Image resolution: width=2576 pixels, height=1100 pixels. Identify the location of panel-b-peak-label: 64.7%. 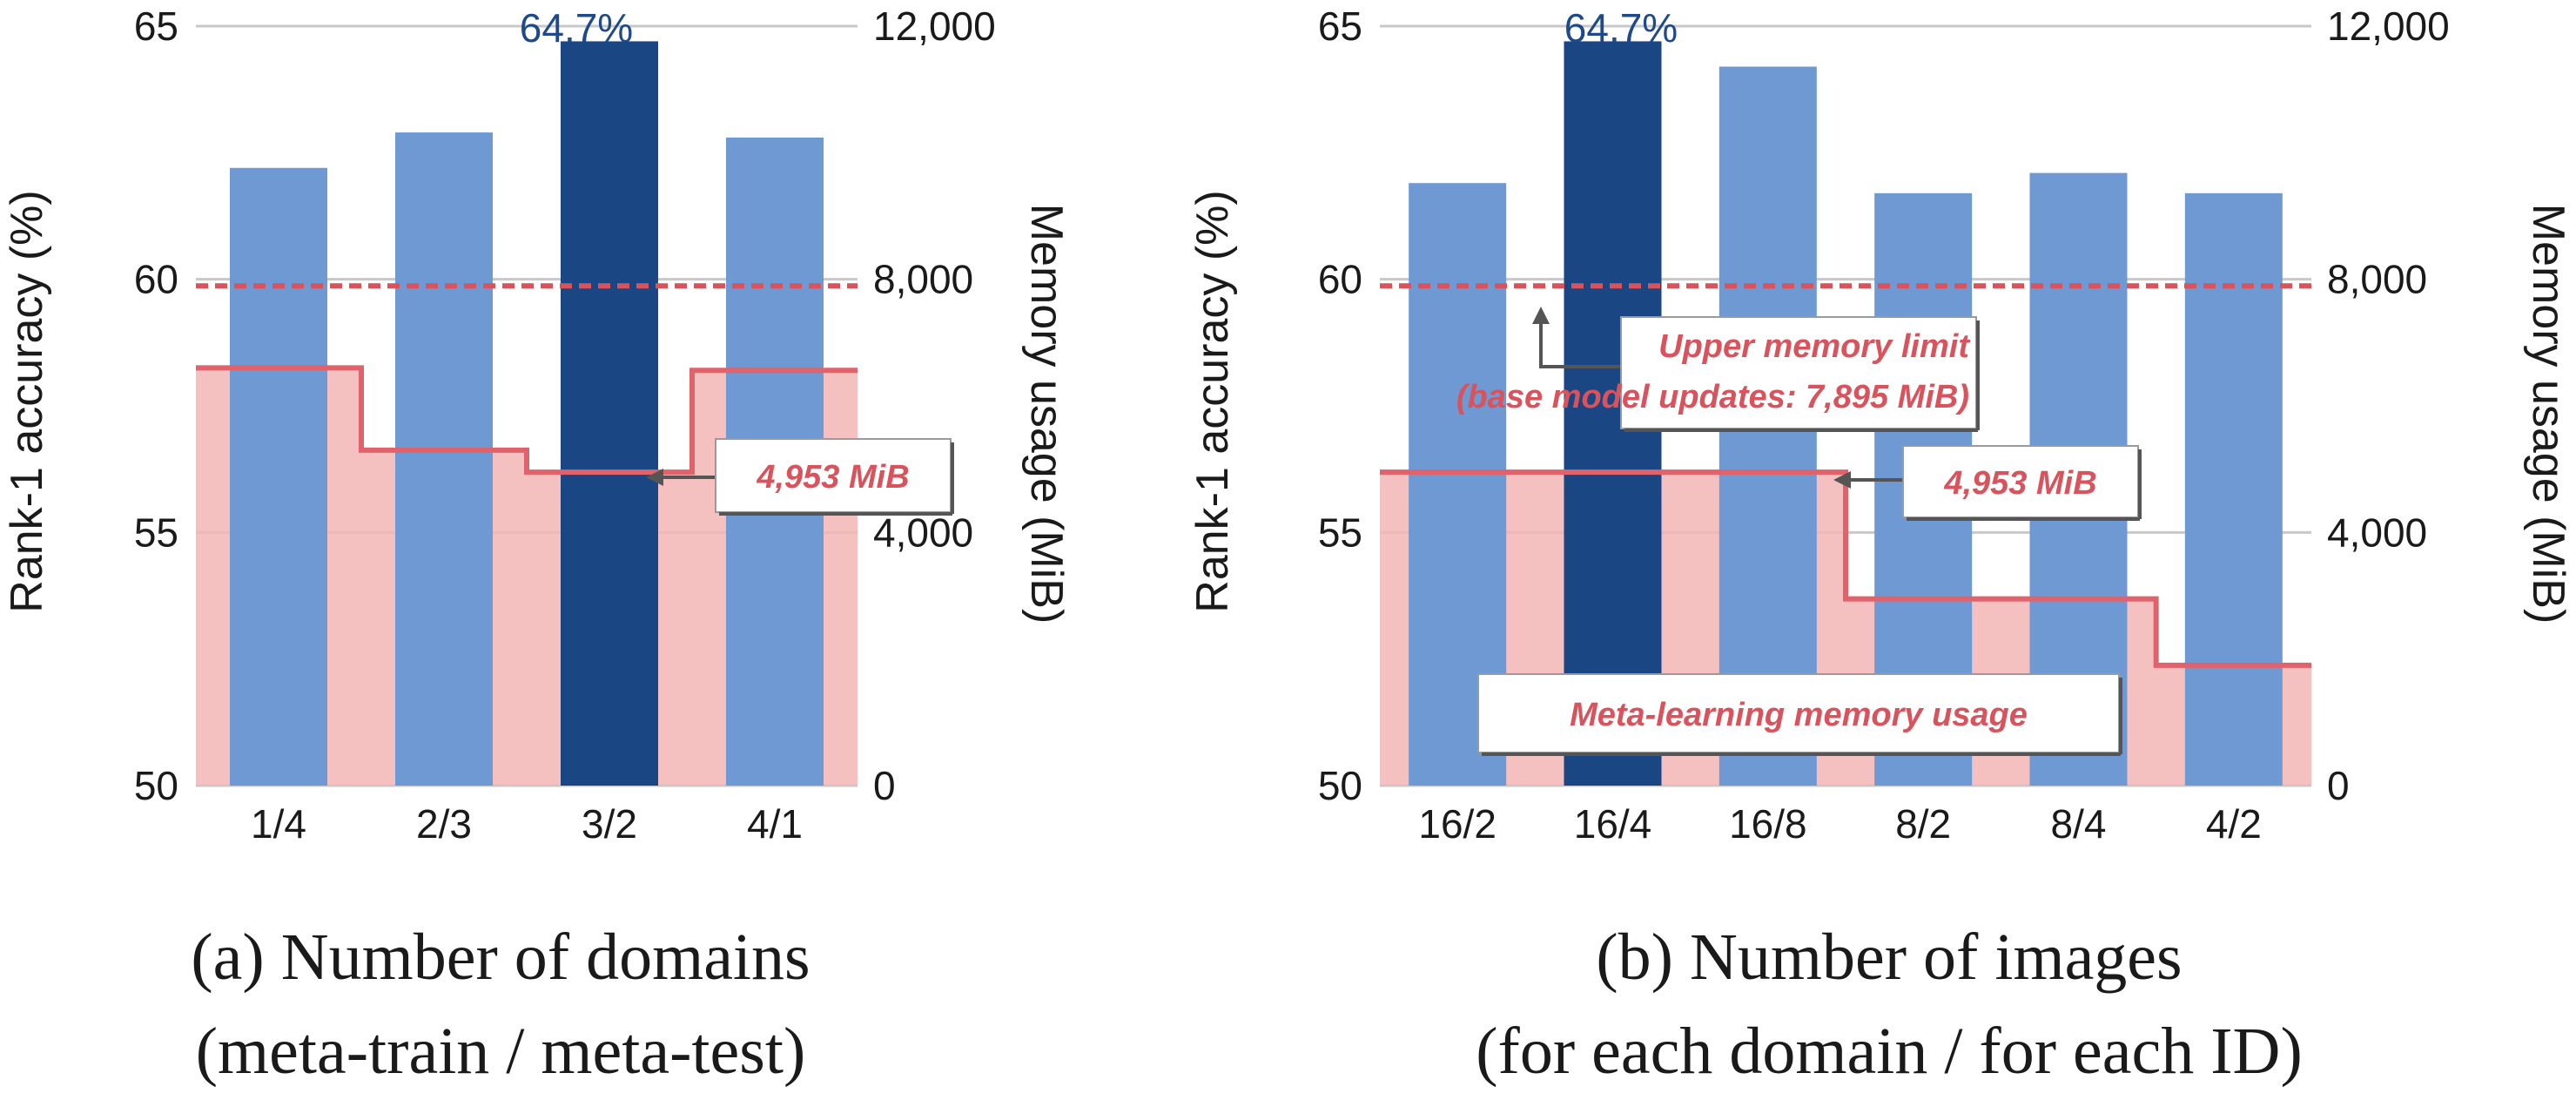
(1621, 28).